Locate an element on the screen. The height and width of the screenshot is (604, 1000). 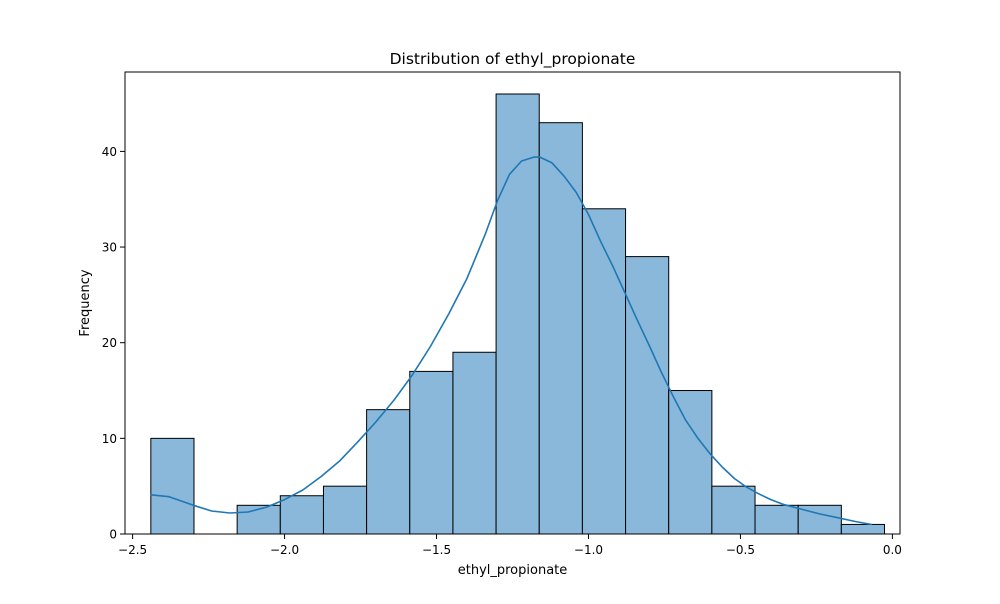
y-tick-label: 30 is located at coordinates (109, 248).